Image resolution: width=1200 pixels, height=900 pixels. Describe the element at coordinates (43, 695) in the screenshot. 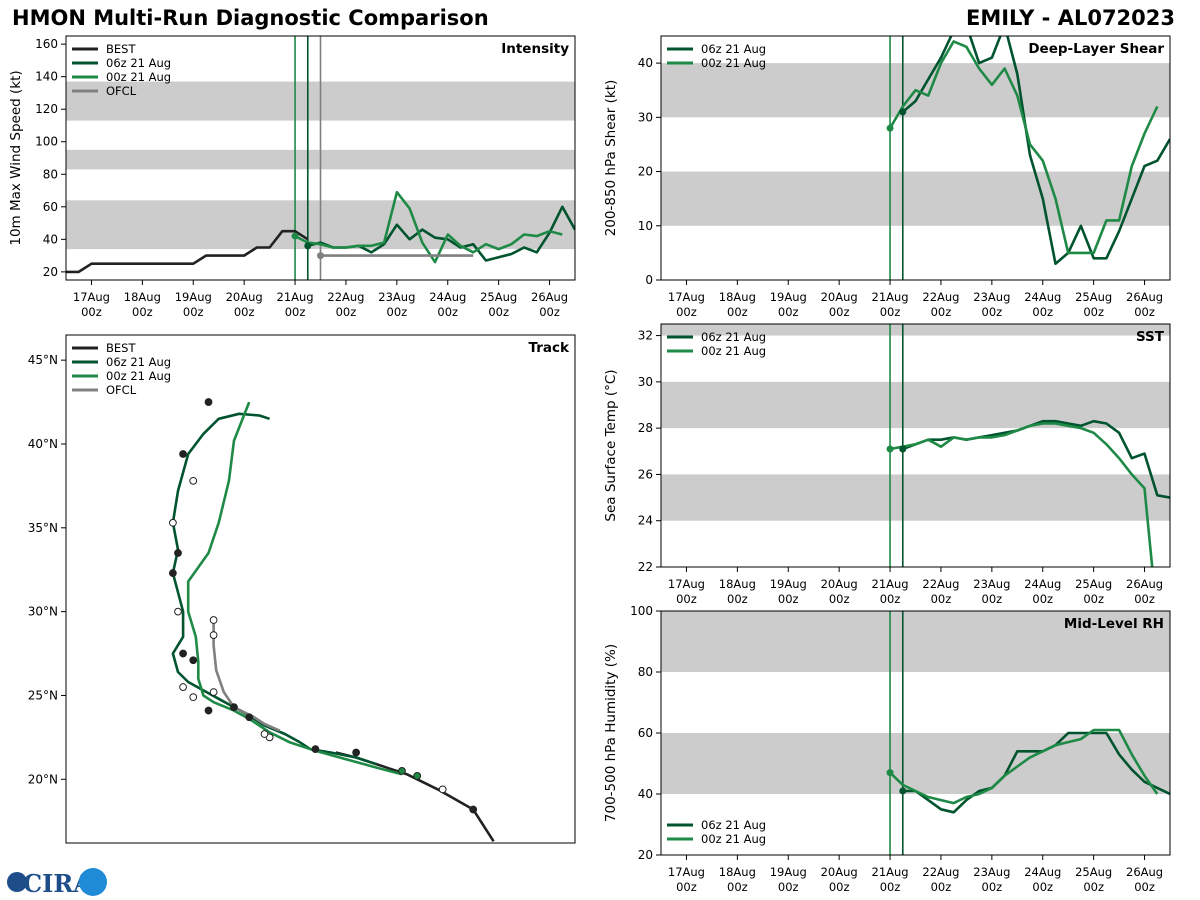

I see `y-tick-label: 25°N` at that location.